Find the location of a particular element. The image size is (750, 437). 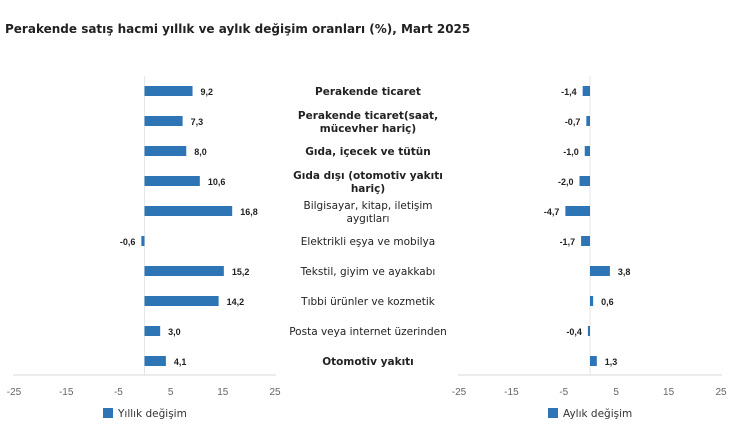

data-label: 15,2 is located at coordinates (241, 272).